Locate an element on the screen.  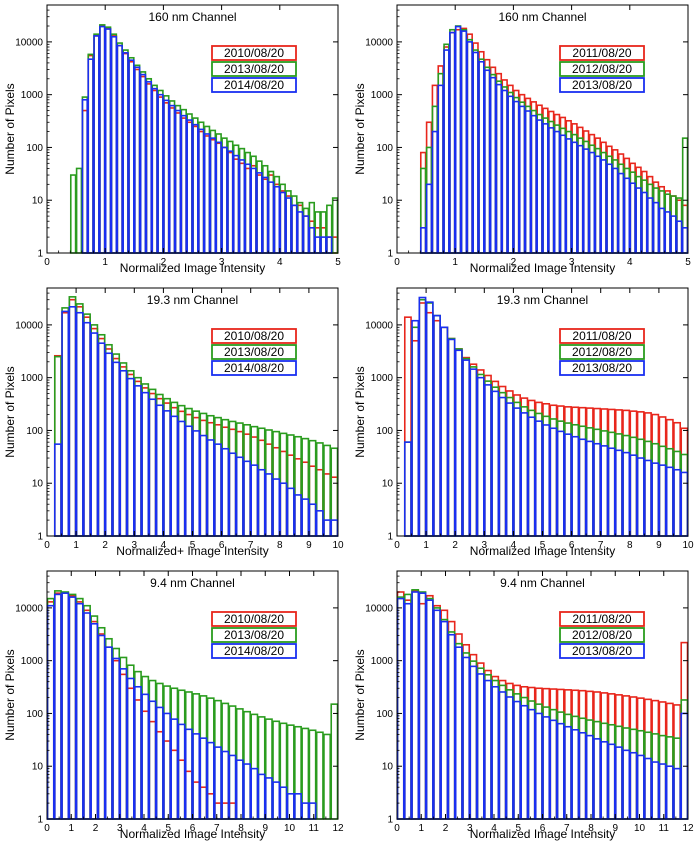
x-axis-label: Normalized Image Intensity is located at coordinates (192, 834).